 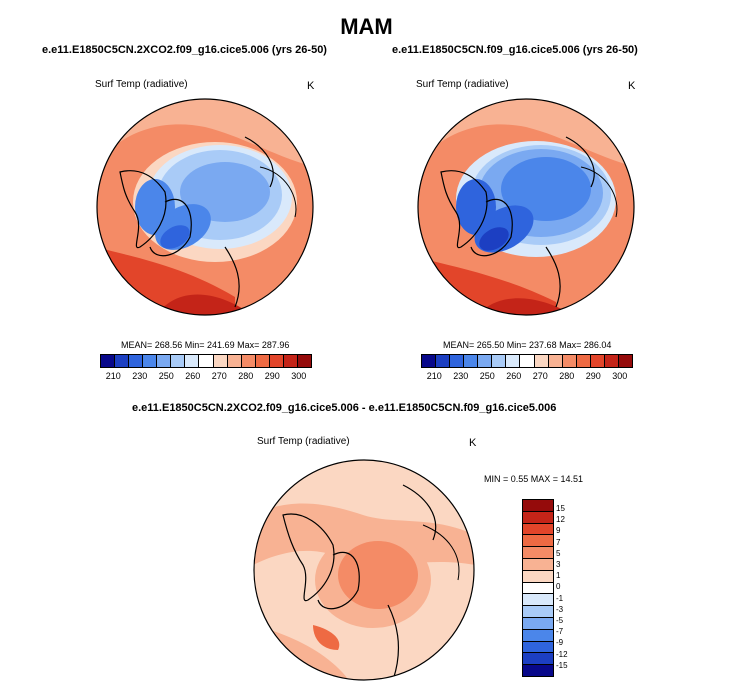 I want to click on colorbar-difference, so click(x=538, y=588).